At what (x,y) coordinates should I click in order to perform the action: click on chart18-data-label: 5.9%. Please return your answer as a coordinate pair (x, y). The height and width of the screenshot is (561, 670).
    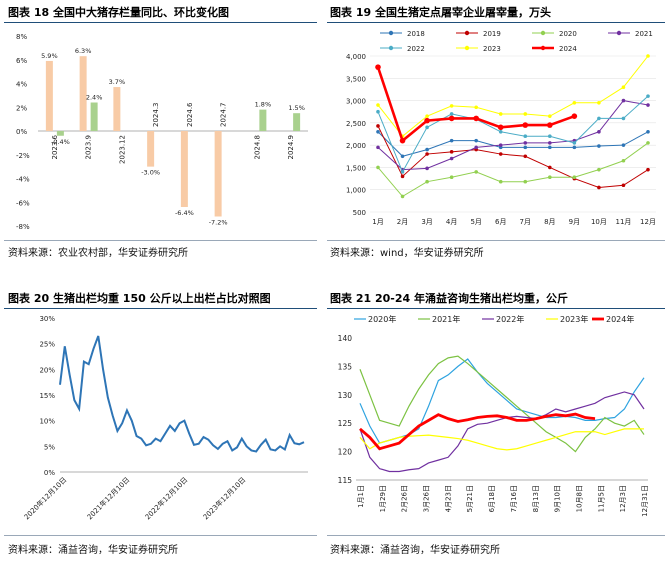
    Looking at the image, I should click on (49, 56).